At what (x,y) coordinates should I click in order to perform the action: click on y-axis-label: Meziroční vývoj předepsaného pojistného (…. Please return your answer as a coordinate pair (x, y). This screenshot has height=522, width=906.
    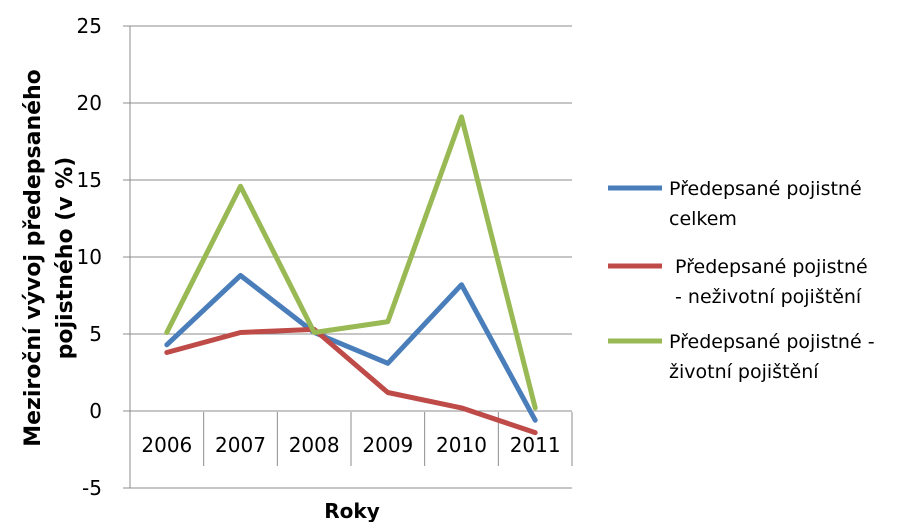
    Looking at the image, I should click on (49, 258).